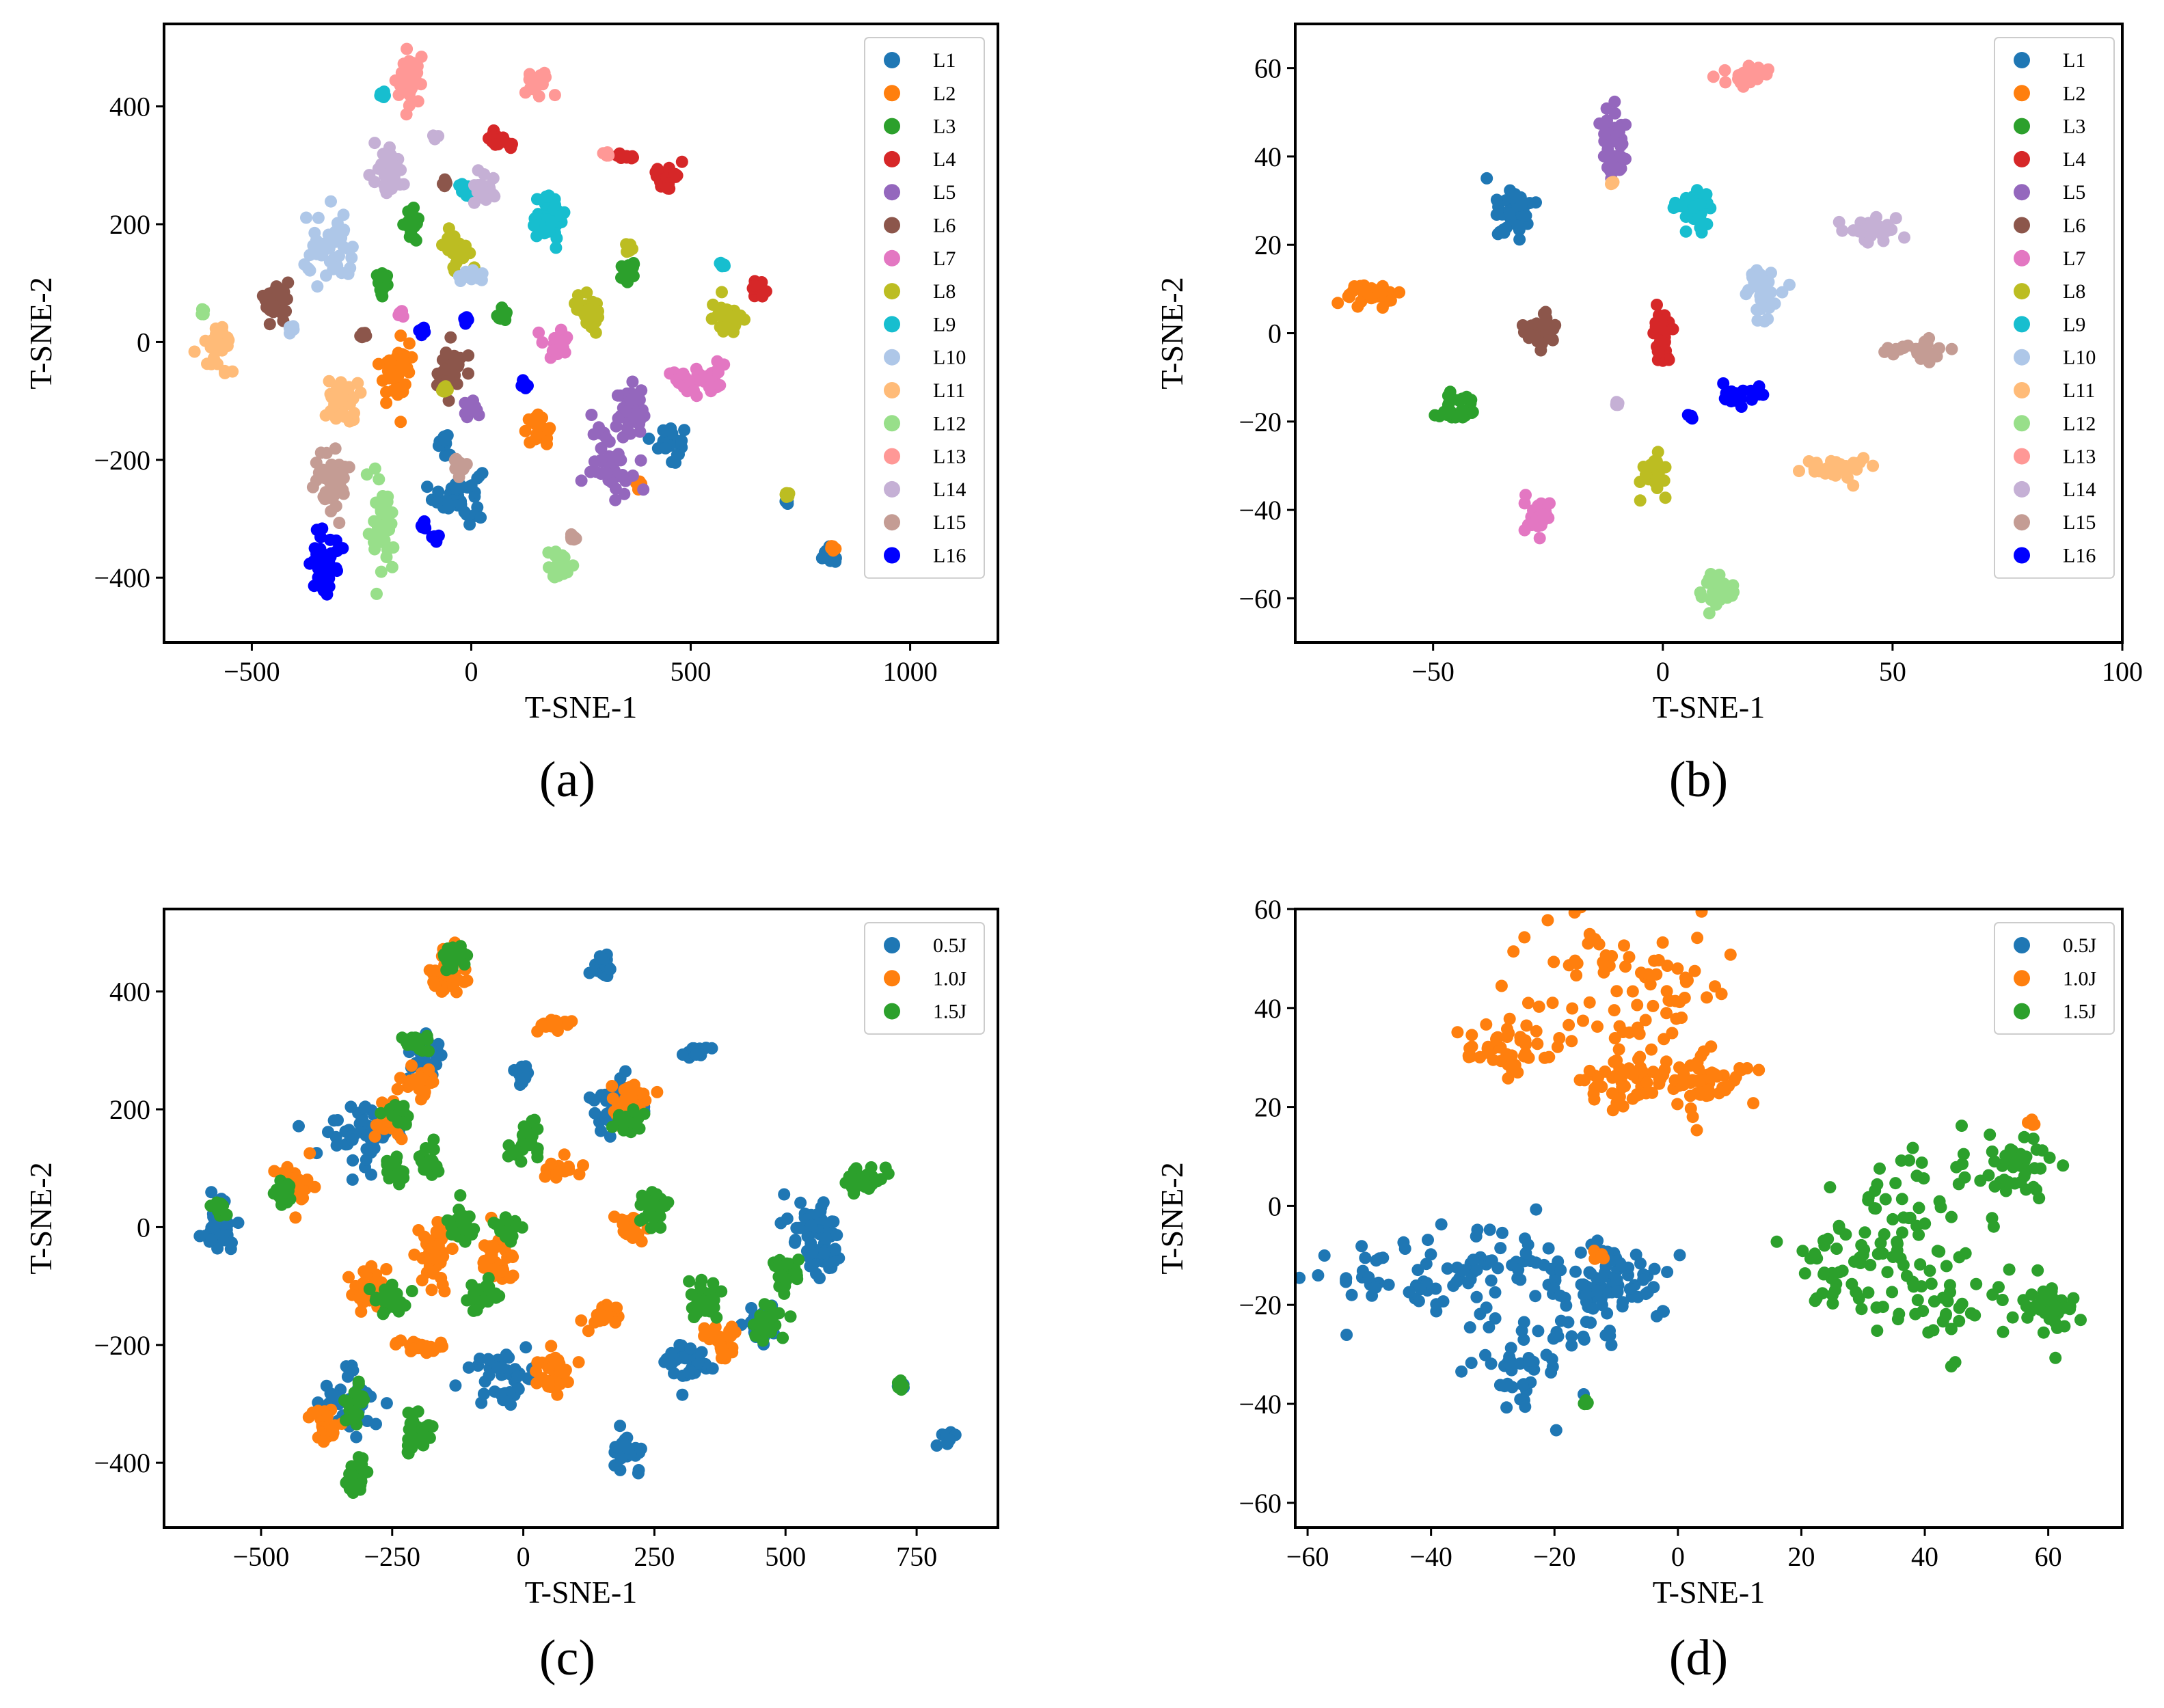  Describe the element at coordinates (567, 780) in the screenshot. I see `panel-caption: (a)` at that location.